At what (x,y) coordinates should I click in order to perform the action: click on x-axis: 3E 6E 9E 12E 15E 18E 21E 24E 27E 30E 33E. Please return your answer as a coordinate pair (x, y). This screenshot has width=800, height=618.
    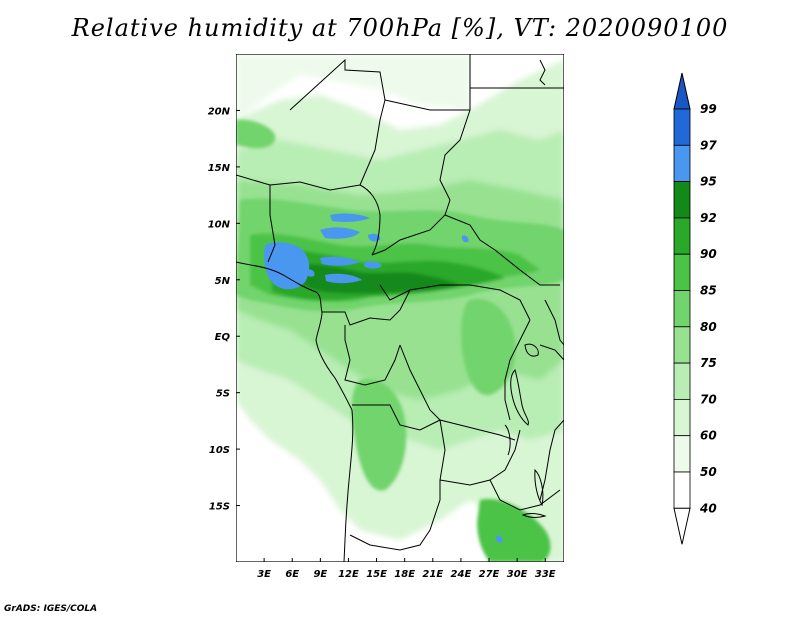
    Looking at the image, I should click on (406, 569).